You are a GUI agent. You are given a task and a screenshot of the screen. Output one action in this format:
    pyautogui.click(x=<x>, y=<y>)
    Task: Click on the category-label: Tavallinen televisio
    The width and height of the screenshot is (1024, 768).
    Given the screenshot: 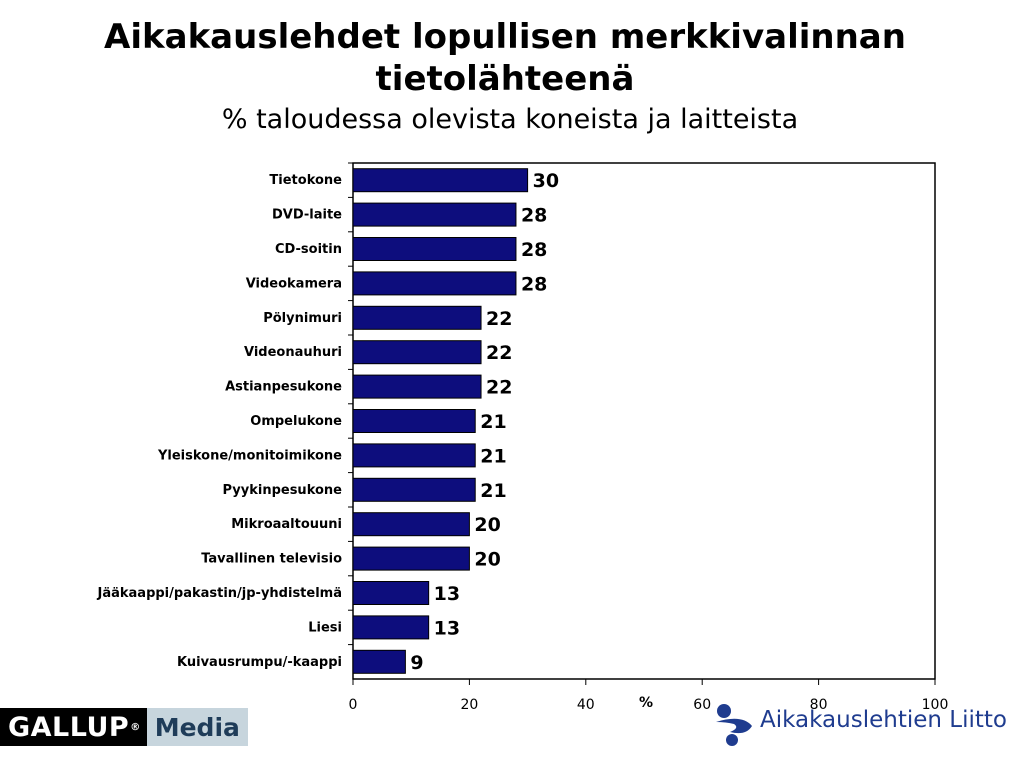 What is the action you would take?
    pyautogui.click(x=271, y=559)
    